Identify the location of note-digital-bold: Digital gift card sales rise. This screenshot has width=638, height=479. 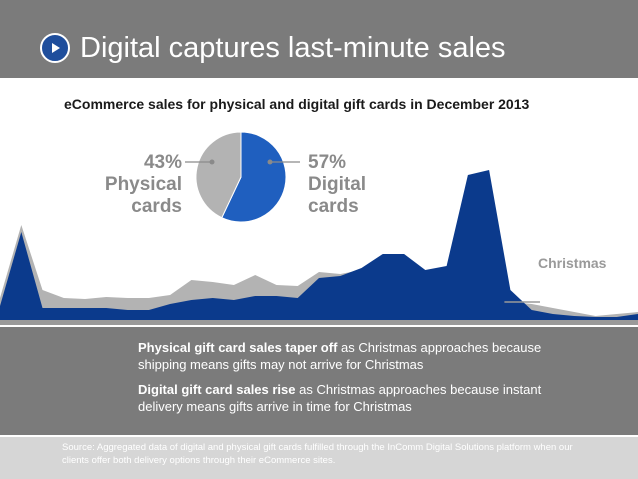
(217, 389).